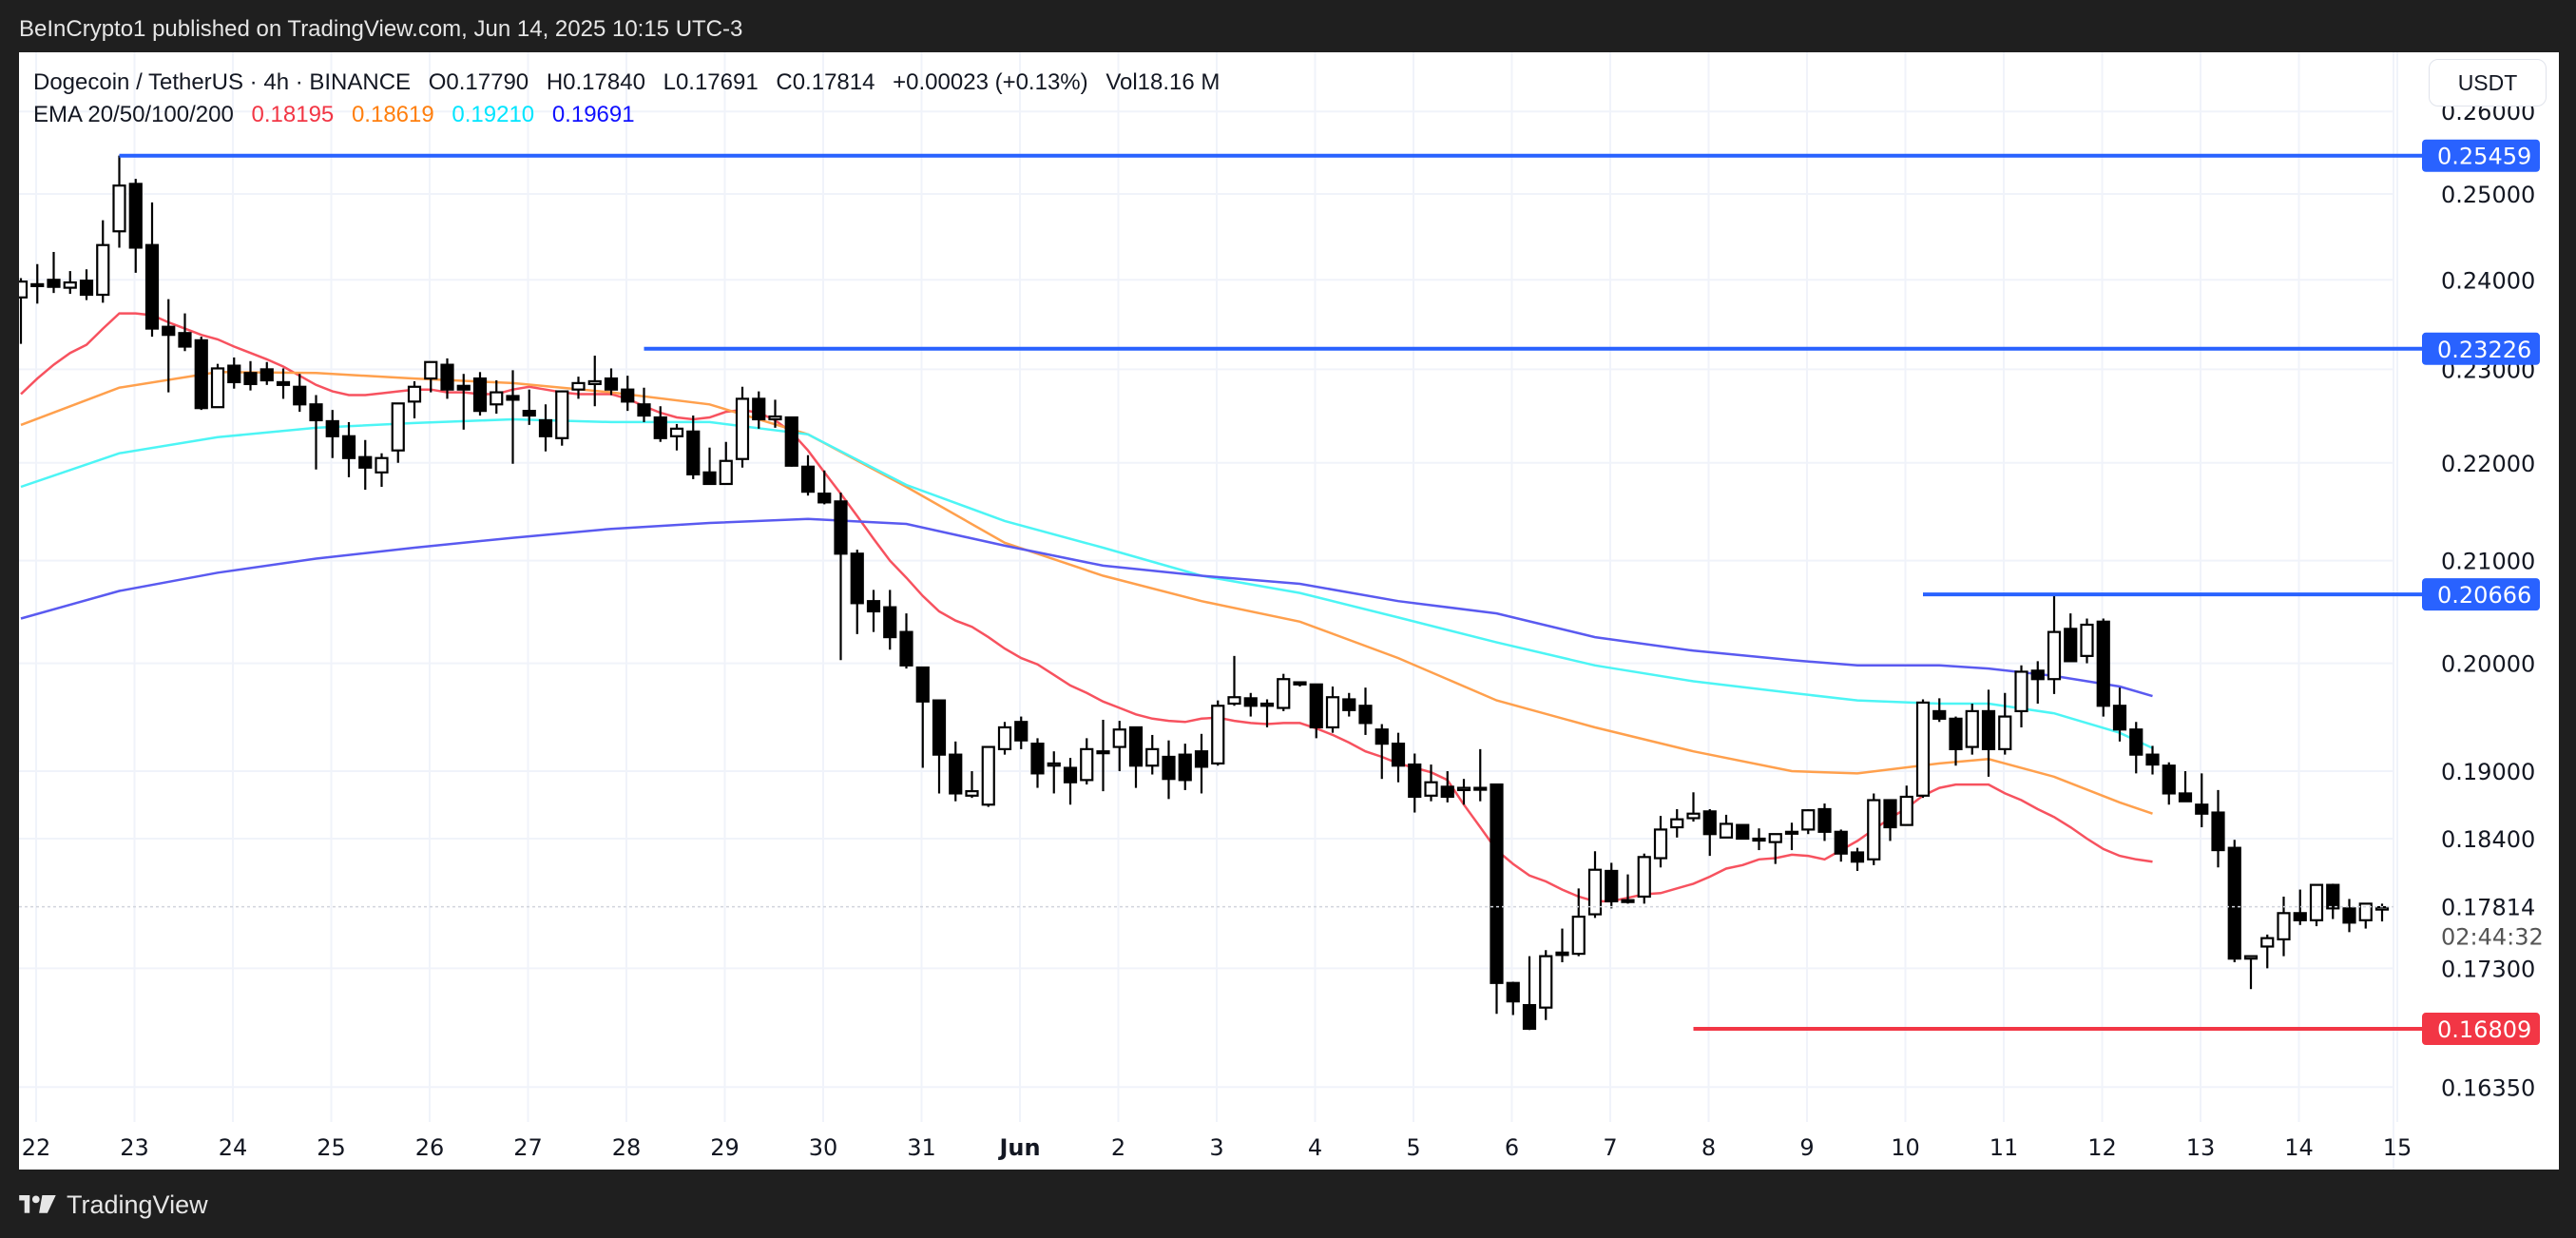 Image resolution: width=2576 pixels, height=1238 pixels. Describe the element at coordinates (133, 114) in the screenshot. I see `ema-indicator-label: EMA 20/50/100/200` at that location.